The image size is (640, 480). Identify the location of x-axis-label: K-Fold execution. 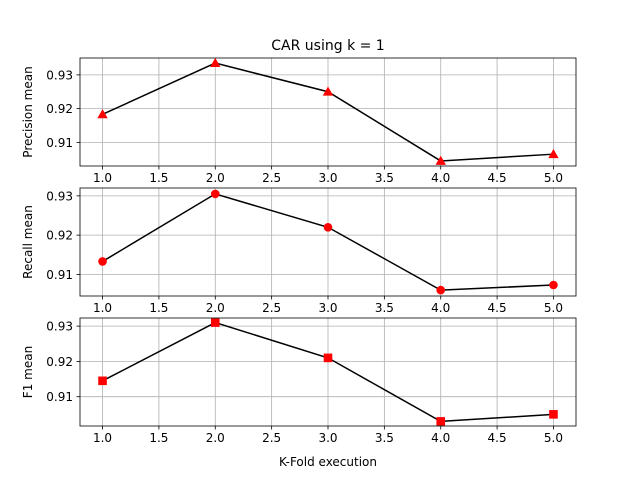
(328, 462).